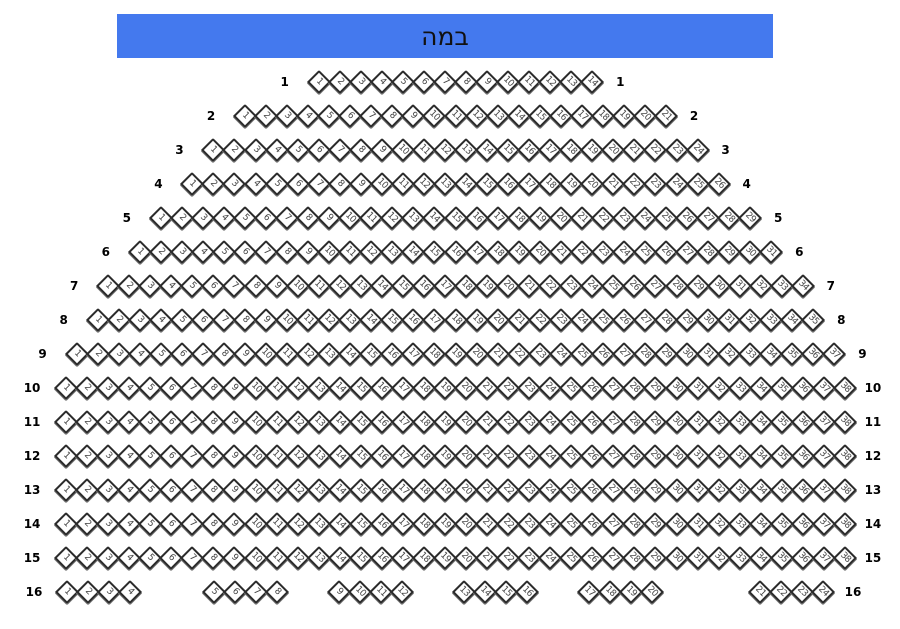 Image resolution: width=900 pixels, height=629 pixels. What do you see at coordinates (655, 286) in the screenshot?
I see `seat: 27` at bounding box center [655, 286].